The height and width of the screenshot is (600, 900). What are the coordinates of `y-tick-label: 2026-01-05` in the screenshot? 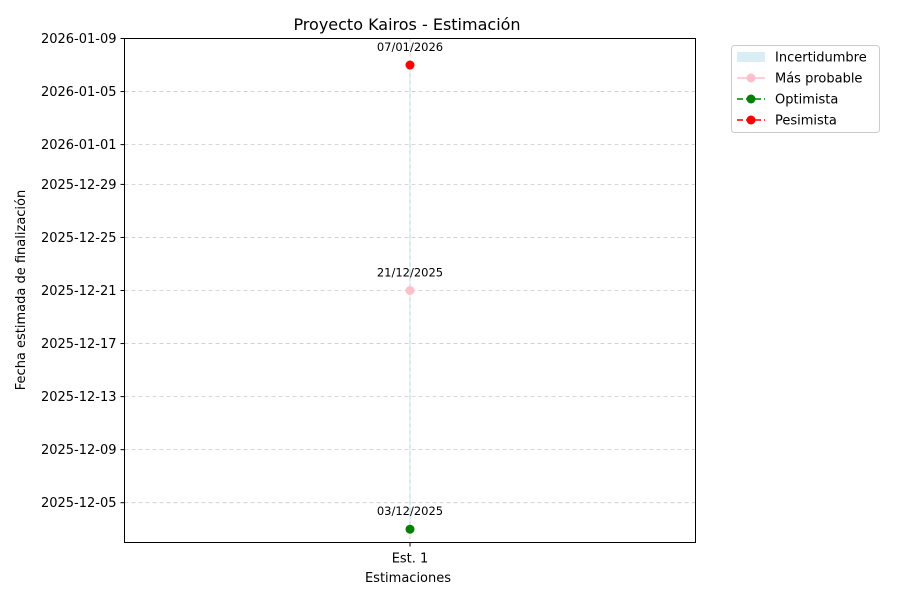 It's located at (79, 92).